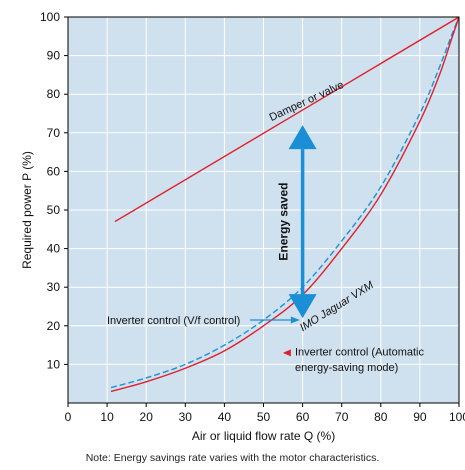  I want to click on y-tick-label: 90, so click(54, 56).